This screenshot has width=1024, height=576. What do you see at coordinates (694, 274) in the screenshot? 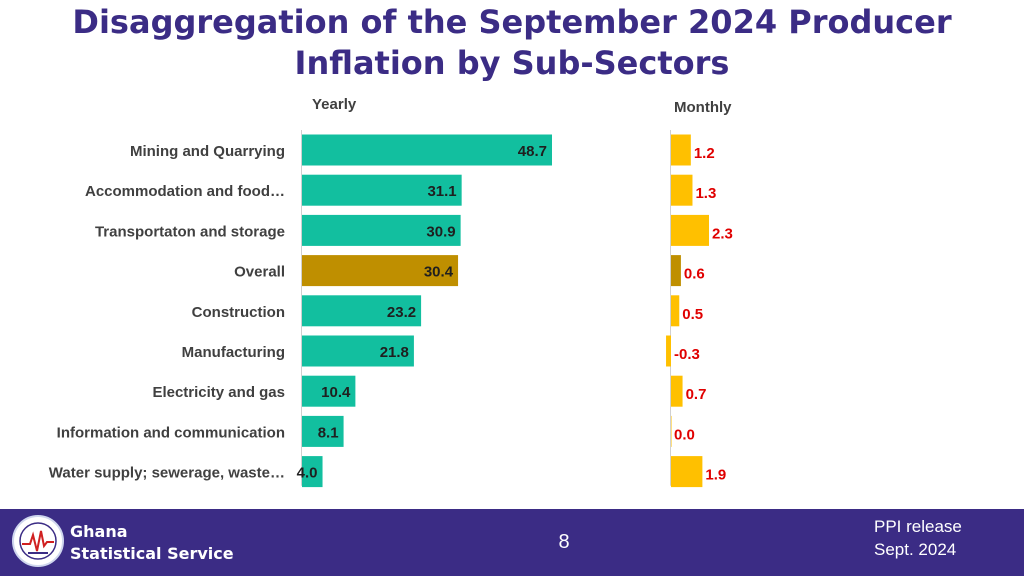
I see `monthly-value-overall: 0.6` at bounding box center [694, 274].